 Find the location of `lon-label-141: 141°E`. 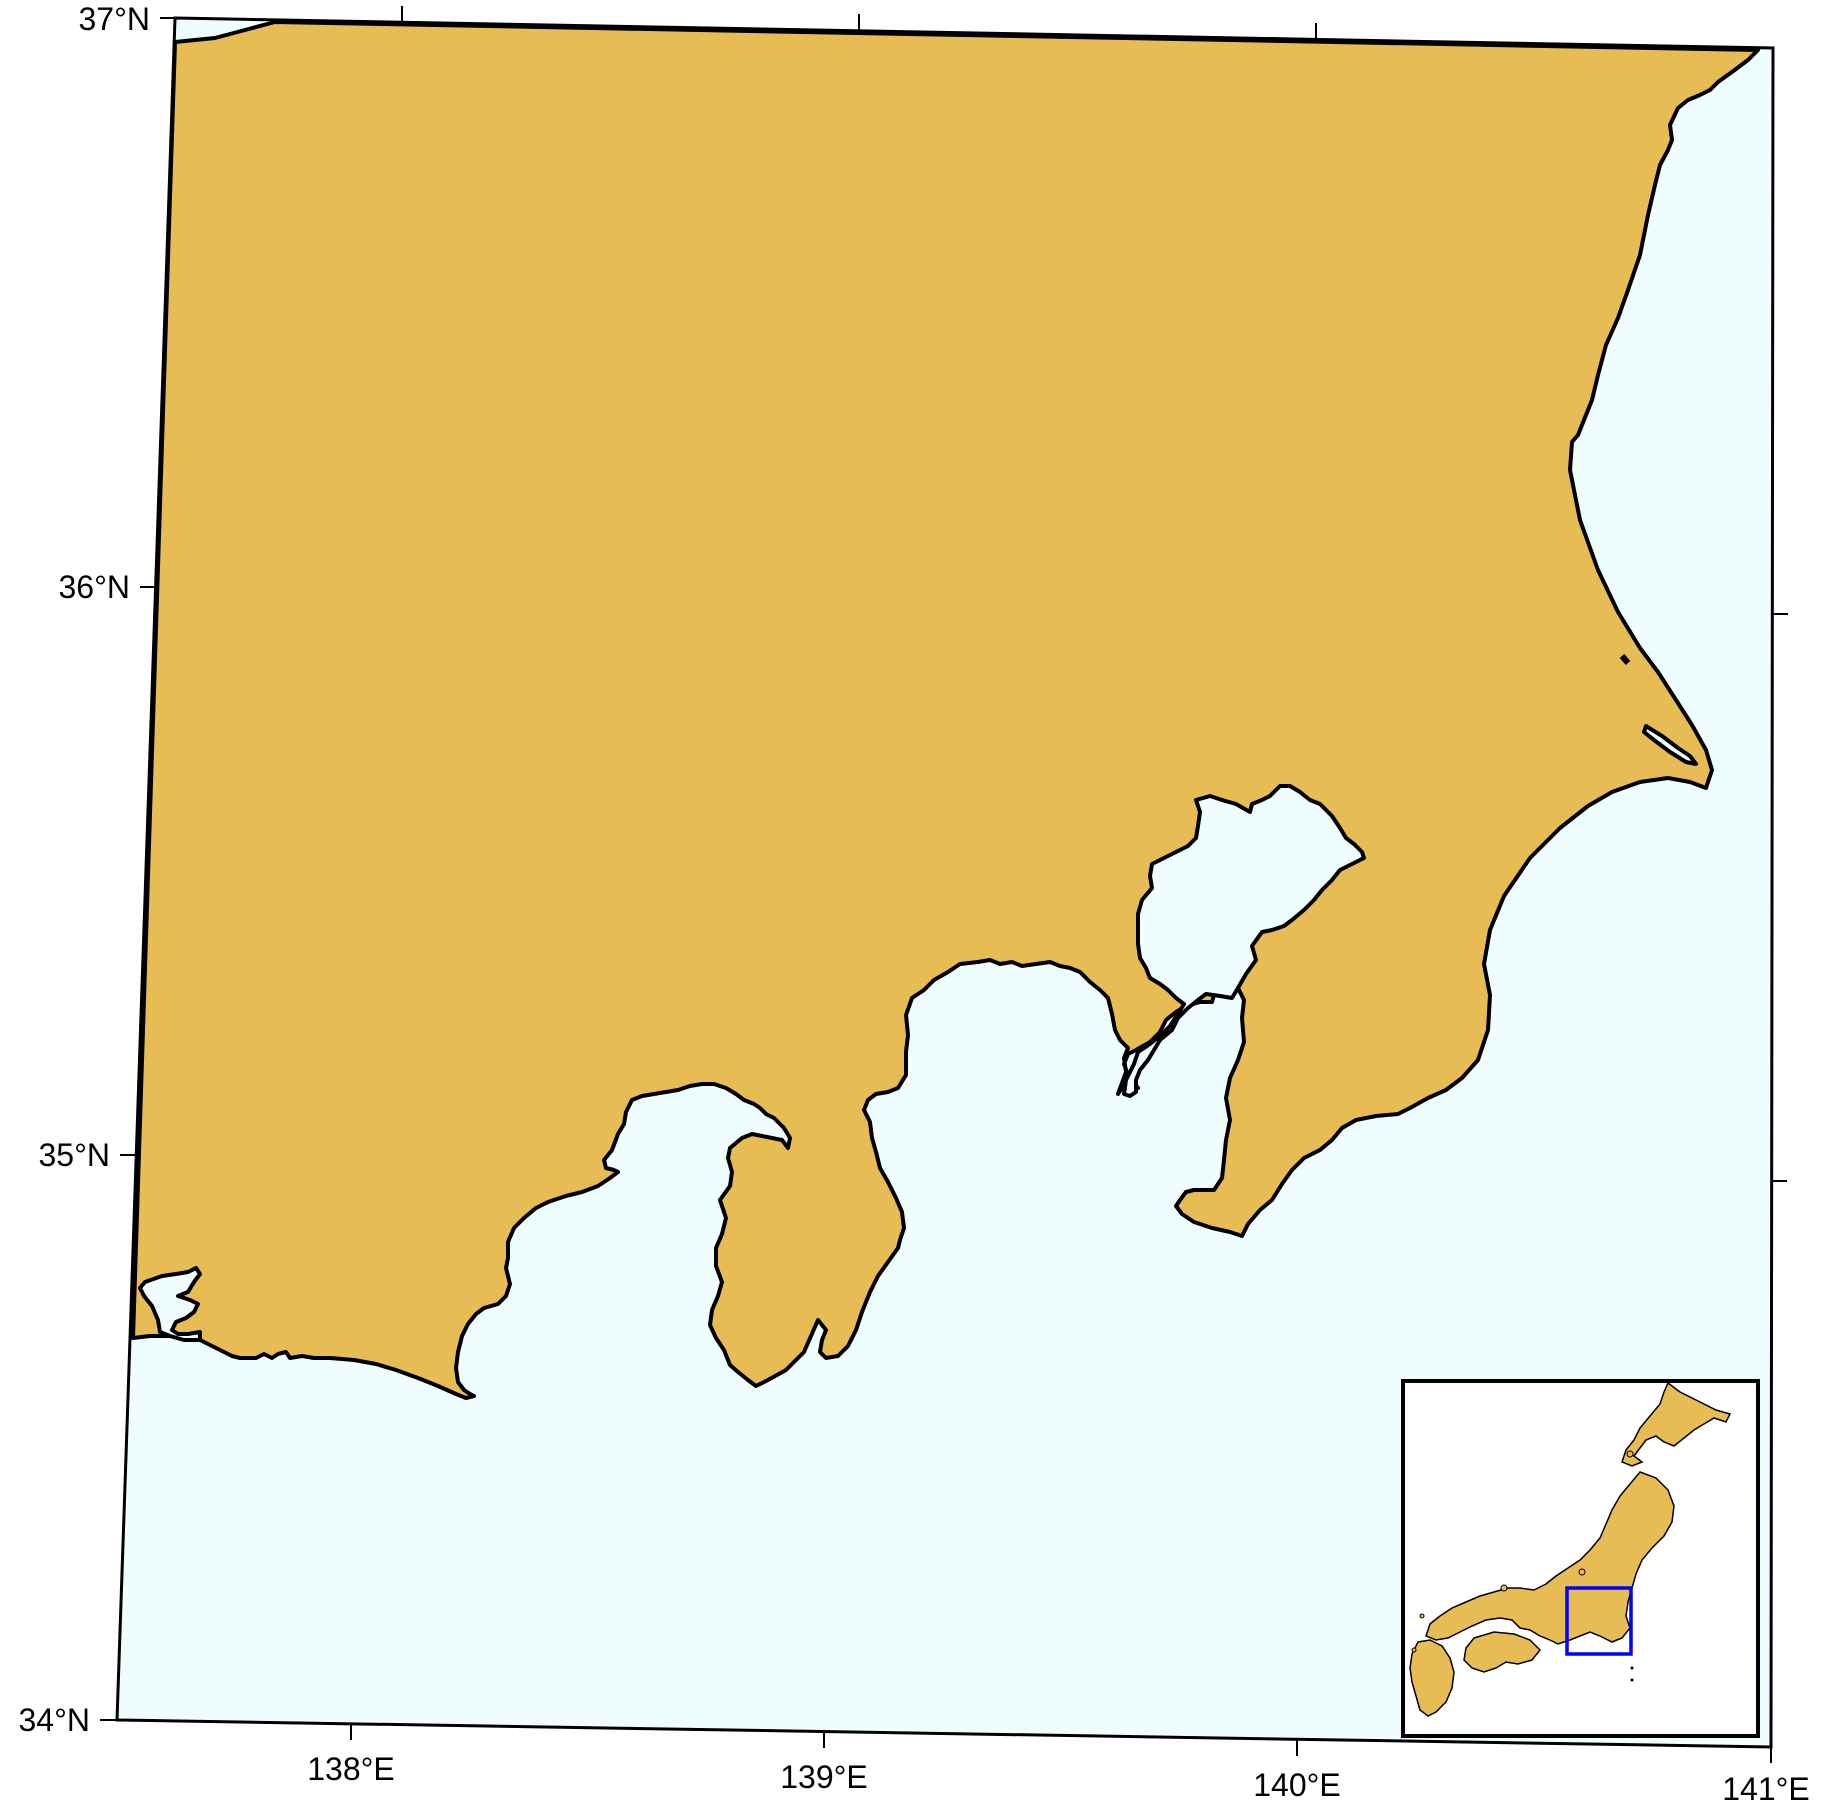

lon-label-141: 141°E is located at coordinates (1766, 1789).